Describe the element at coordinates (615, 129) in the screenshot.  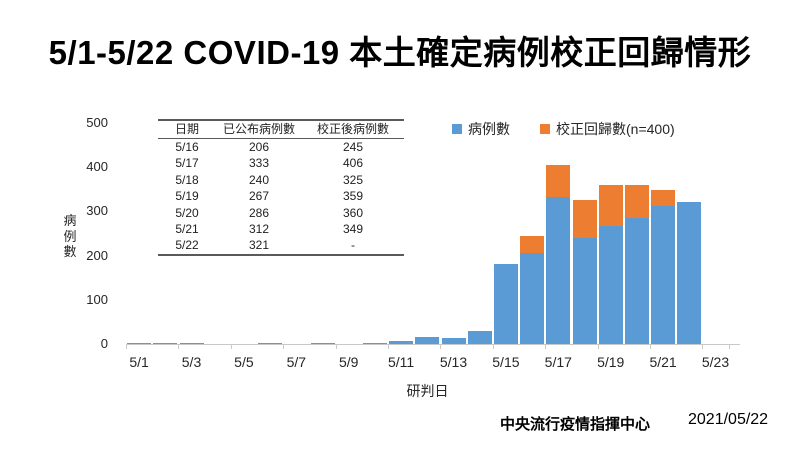
I see `legend-label-backlog: 校正回歸數(n=400)` at that location.